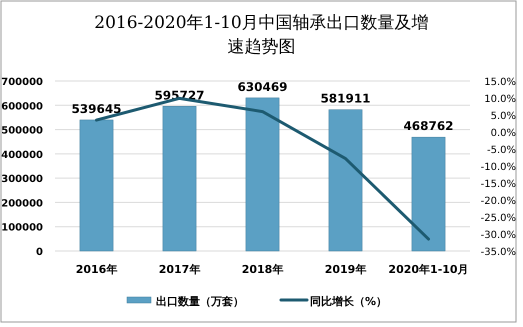  I want to click on legend-label: 出口数量（万套）, so click(200, 301).